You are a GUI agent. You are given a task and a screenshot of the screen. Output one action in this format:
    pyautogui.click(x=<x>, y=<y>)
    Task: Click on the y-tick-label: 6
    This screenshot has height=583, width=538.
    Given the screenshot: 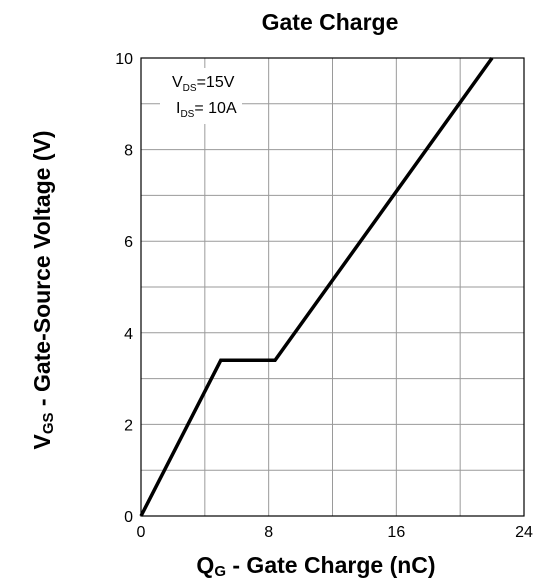 What is the action you would take?
    pyautogui.click(x=128, y=242)
    